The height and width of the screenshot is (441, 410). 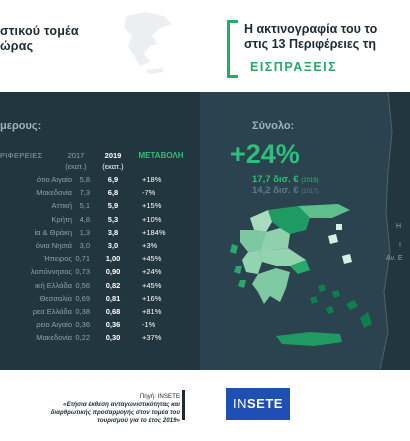 I want to click on value-2019-cell: 0,68, so click(x=113, y=311).